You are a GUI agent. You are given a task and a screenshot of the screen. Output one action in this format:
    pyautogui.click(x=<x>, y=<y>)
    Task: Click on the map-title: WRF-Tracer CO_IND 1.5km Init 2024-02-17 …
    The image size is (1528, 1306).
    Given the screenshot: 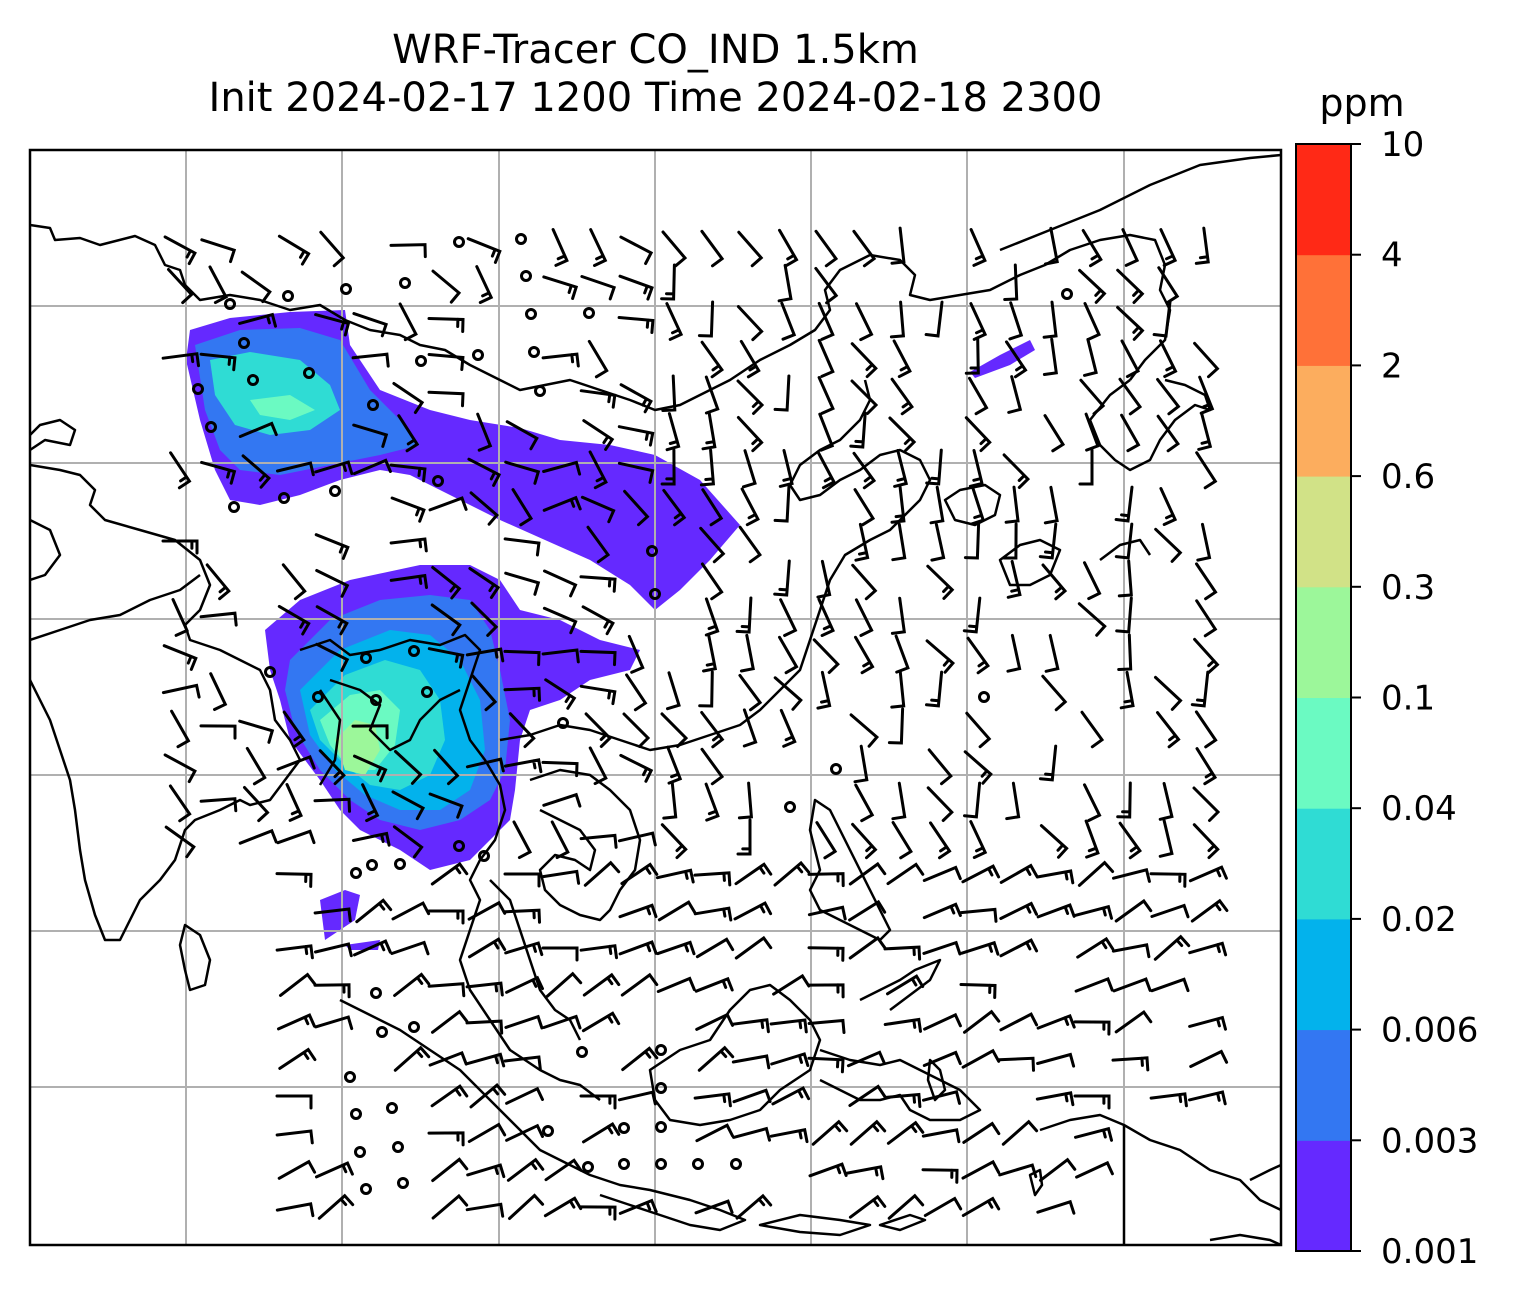 What is the action you would take?
    pyautogui.click(x=655, y=74)
    